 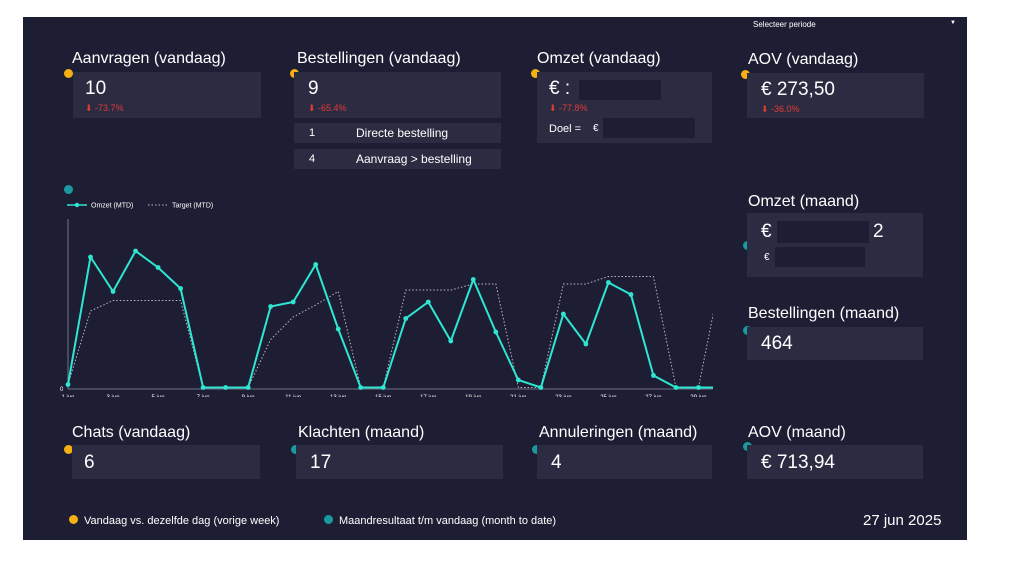 I want to click on aov-vandaag-value: € 273,50, so click(x=798, y=89).